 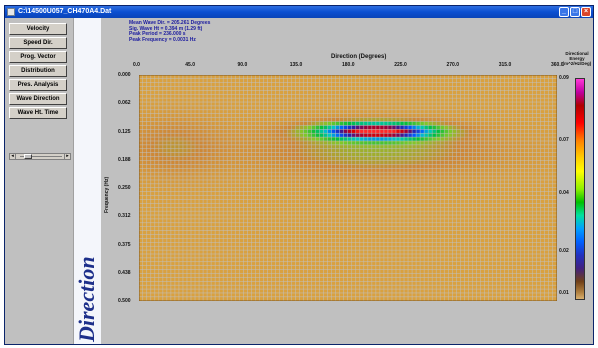 I want to click on frequency-slider: ◂ ▸, so click(x=40, y=156).